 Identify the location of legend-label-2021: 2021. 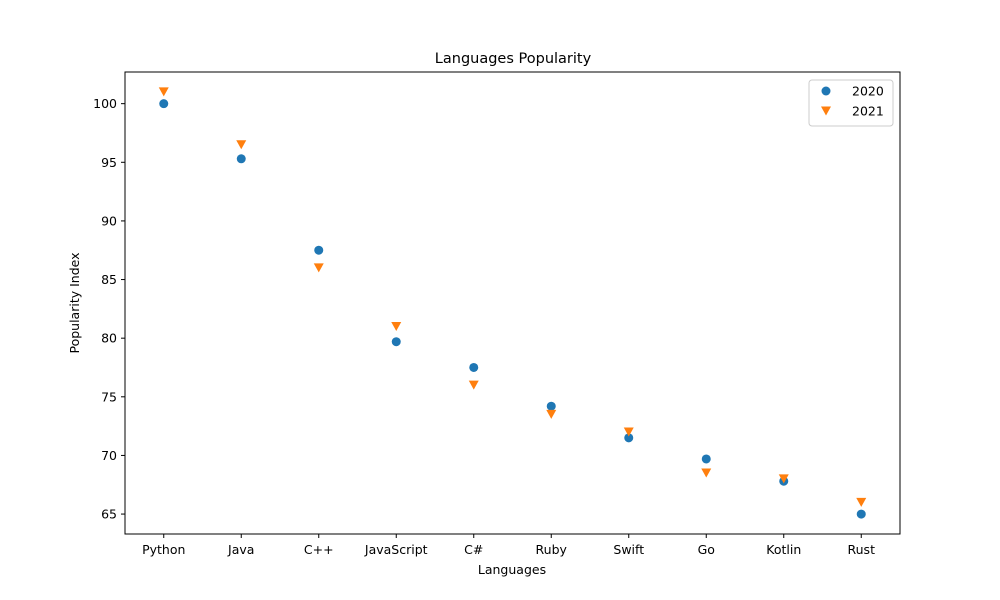
(868, 111).